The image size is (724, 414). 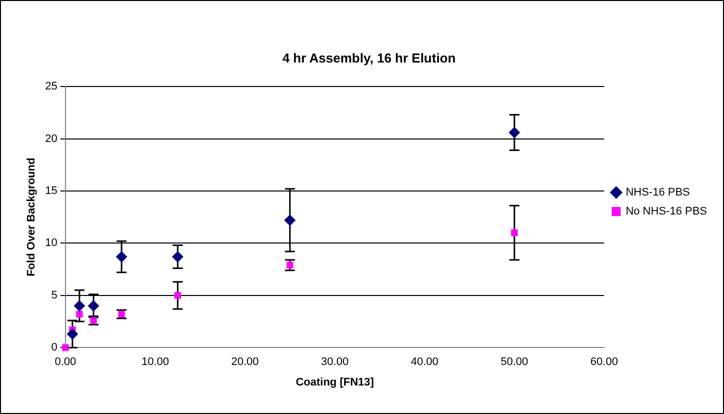 I want to click on y-tick-label: 5, so click(x=54, y=295).